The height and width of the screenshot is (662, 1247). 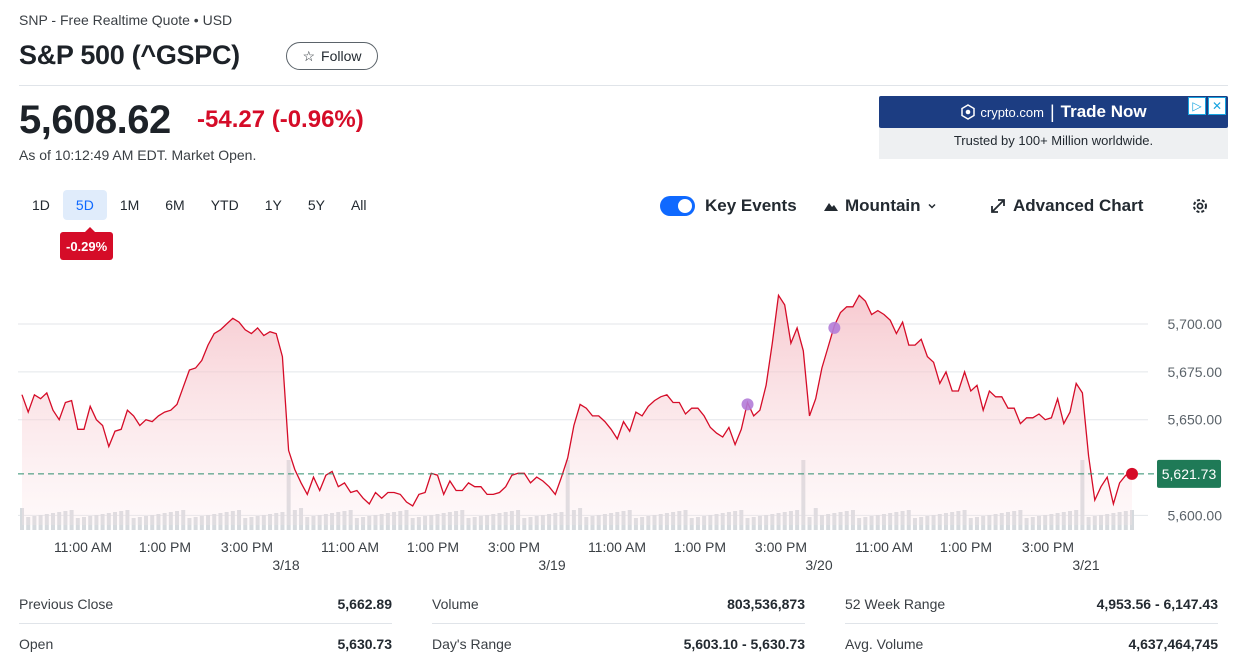 What do you see at coordinates (623, 85) in the screenshot?
I see `header-divider` at bounding box center [623, 85].